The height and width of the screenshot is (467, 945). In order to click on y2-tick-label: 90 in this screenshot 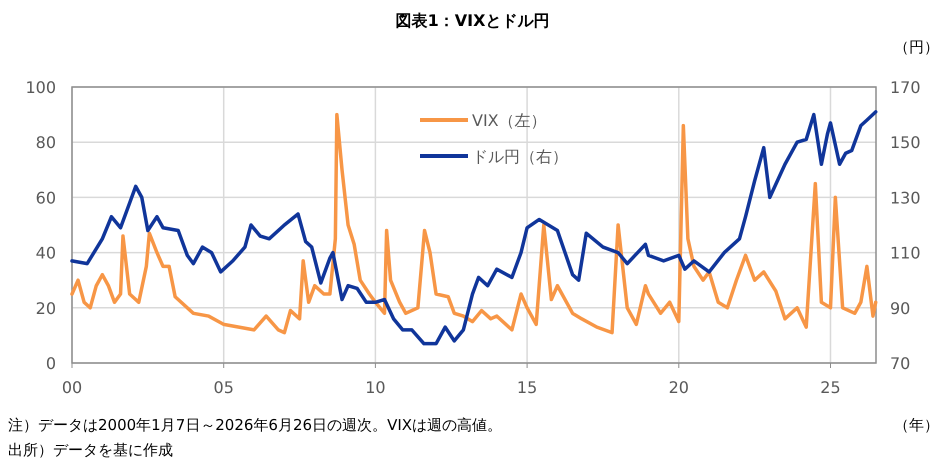, I will do `click(900, 308)`.